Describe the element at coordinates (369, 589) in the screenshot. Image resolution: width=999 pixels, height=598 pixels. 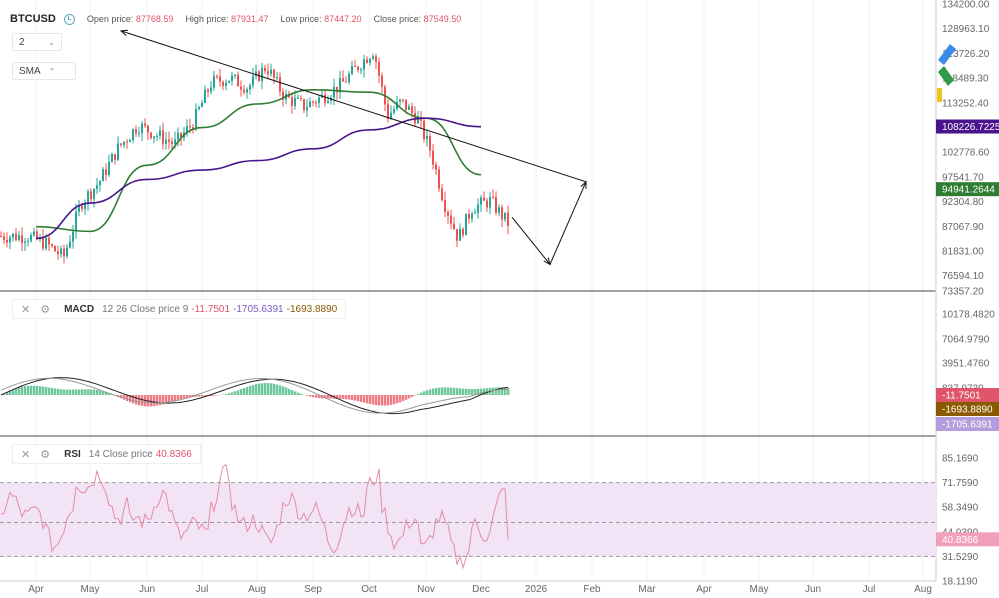
I see `month-tick-label: Oct` at that location.